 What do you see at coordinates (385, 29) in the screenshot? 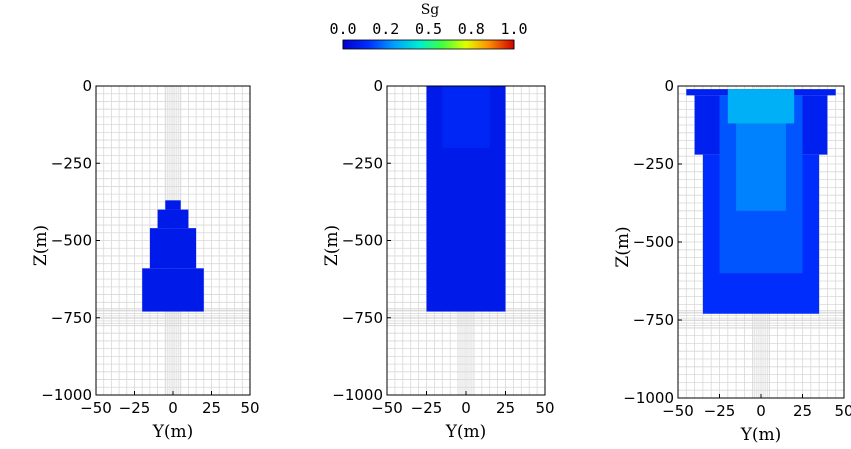
I see `colorbar-tick-label: 0.2` at bounding box center [385, 29].